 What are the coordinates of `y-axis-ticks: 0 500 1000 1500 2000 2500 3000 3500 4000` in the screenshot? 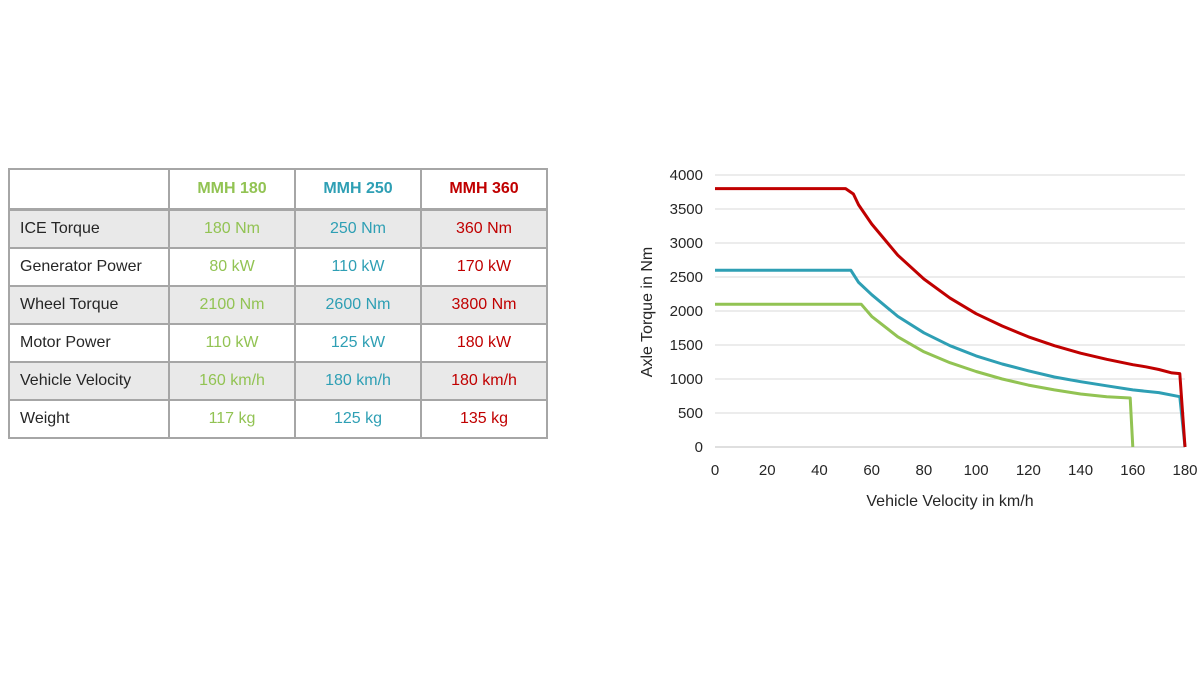 It's located at (686, 311).